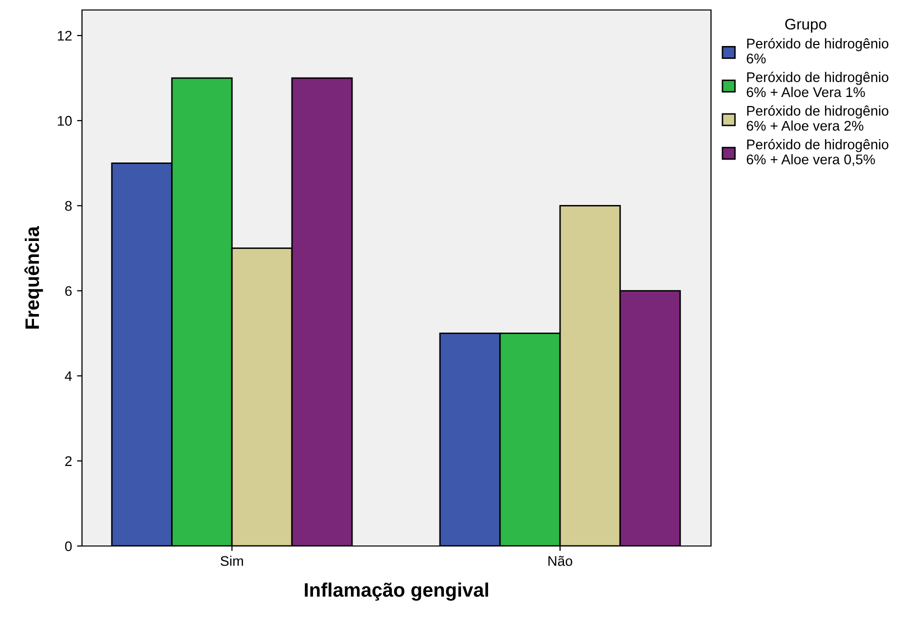  What do you see at coordinates (817, 85) in the screenshot?
I see `legend-label: Peróxido de hidrogênio 6% + Aloe Vera 1%` at bounding box center [817, 85].